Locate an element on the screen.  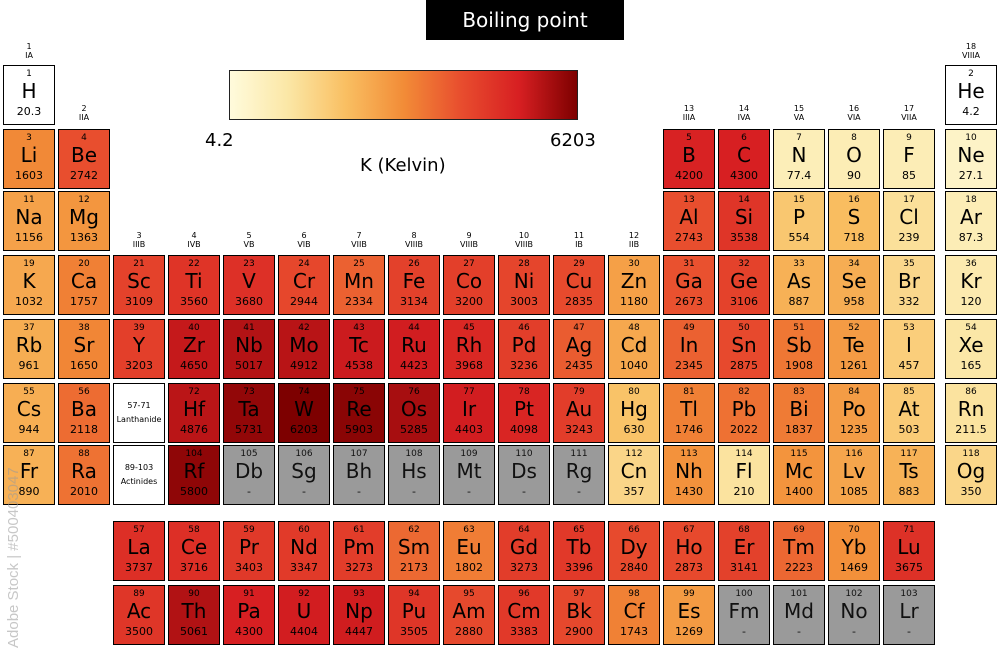
atomic-number: 74 is located at coordinates (304, 392).